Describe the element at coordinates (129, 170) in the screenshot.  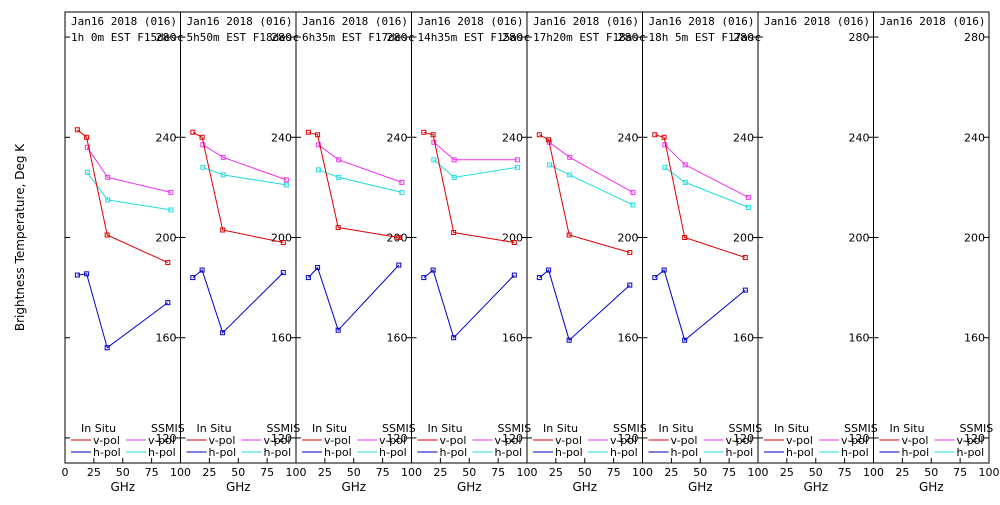
I see `panel-1-ssmis_v-line` at that location.